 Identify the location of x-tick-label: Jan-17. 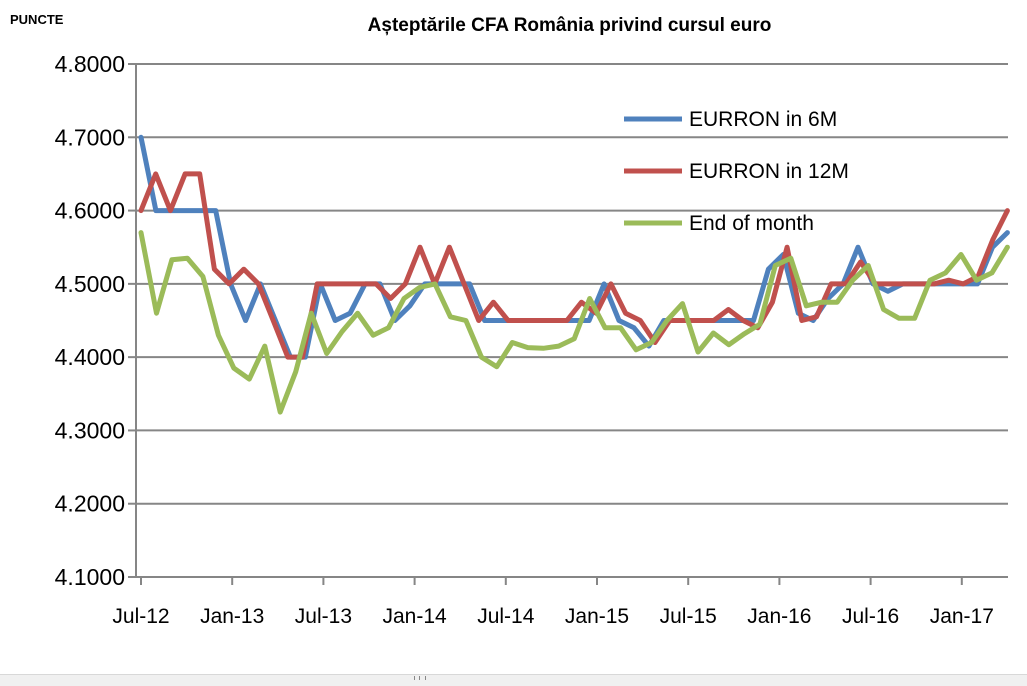
(962, 616).